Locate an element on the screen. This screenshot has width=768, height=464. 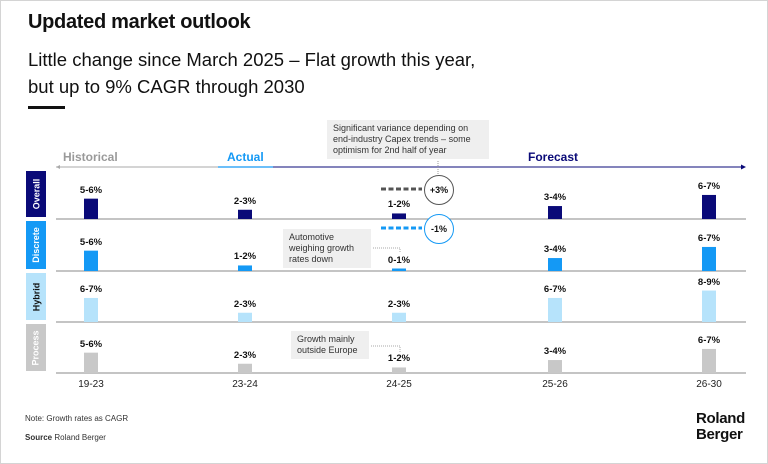
phase-historical: Historical is located at coordinates (90, 157).